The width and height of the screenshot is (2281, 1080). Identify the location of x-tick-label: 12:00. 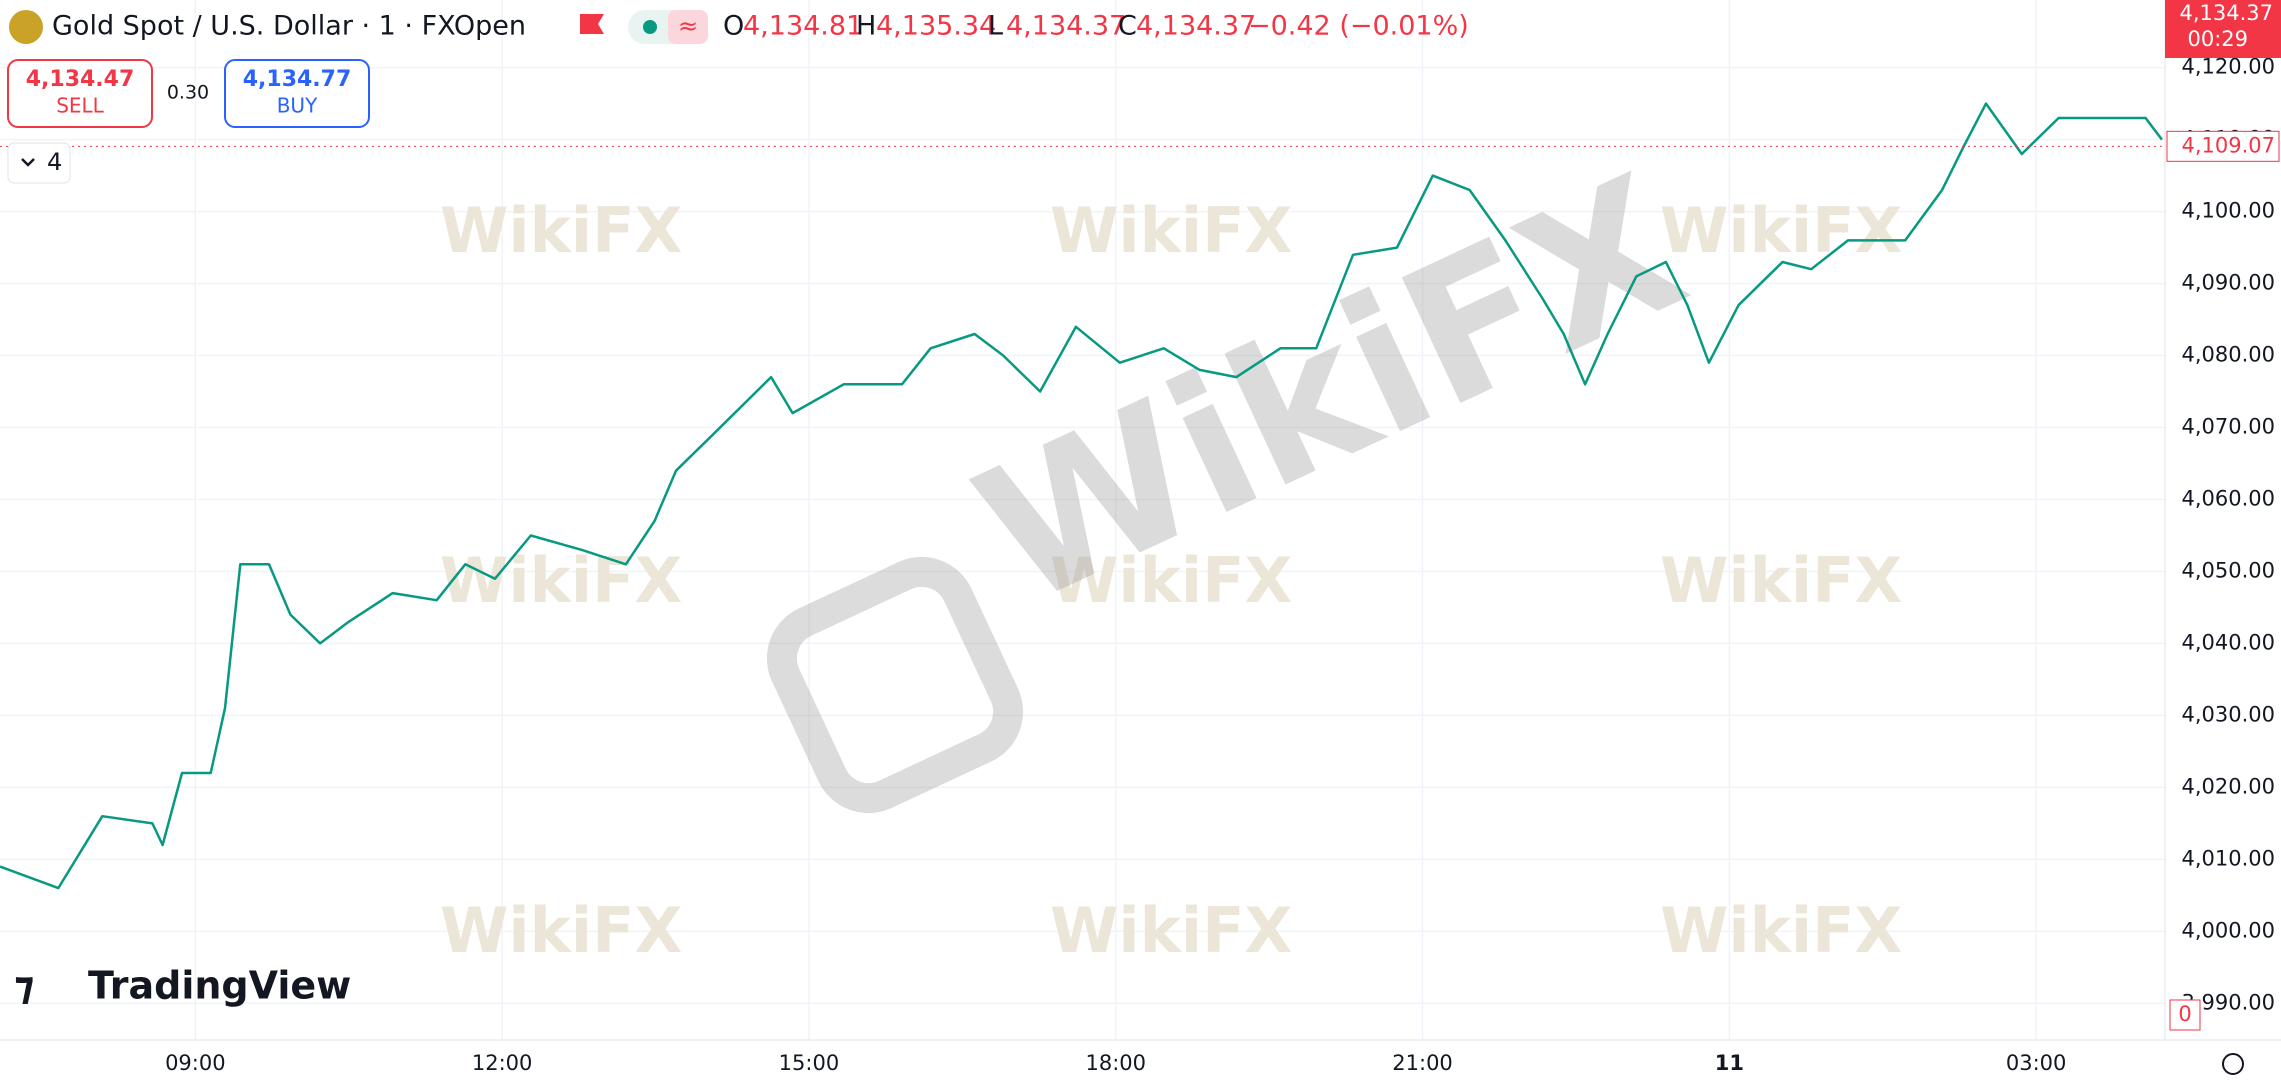
(502, 1063).